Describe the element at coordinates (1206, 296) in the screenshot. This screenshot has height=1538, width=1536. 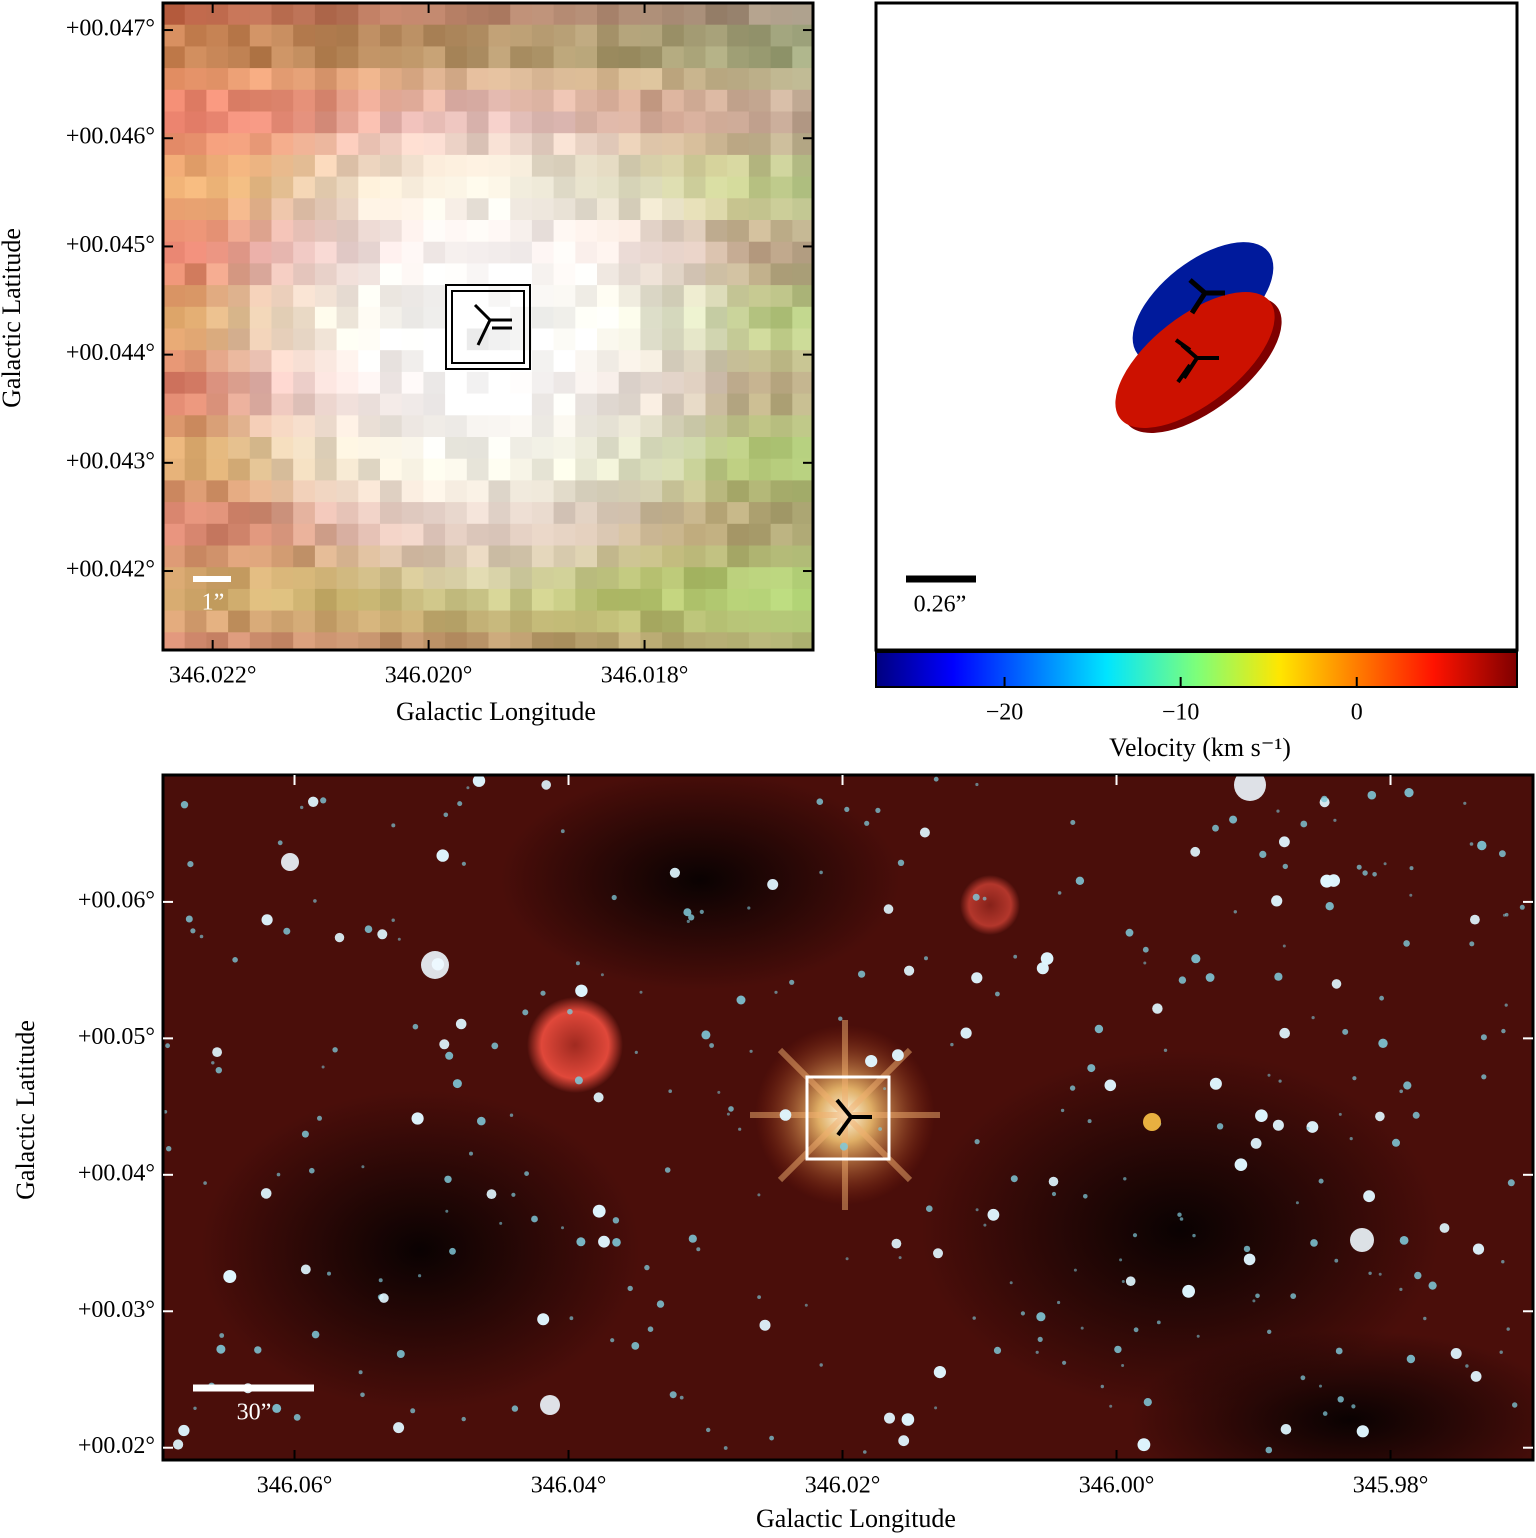
I see `maser-marker` at that location.